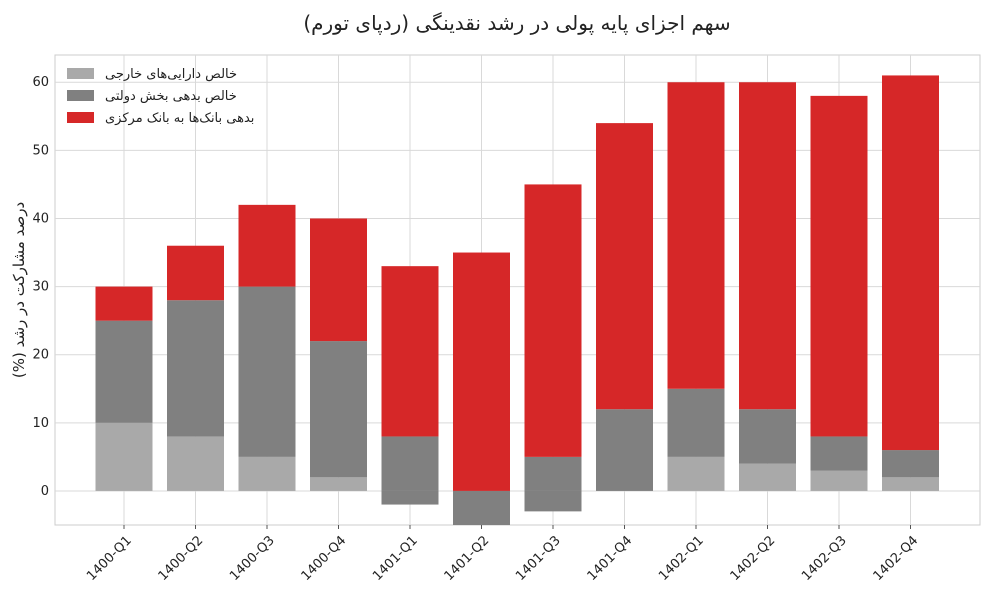  I want to click on x-tick-label: 1402-Q3, so click(824, 558).